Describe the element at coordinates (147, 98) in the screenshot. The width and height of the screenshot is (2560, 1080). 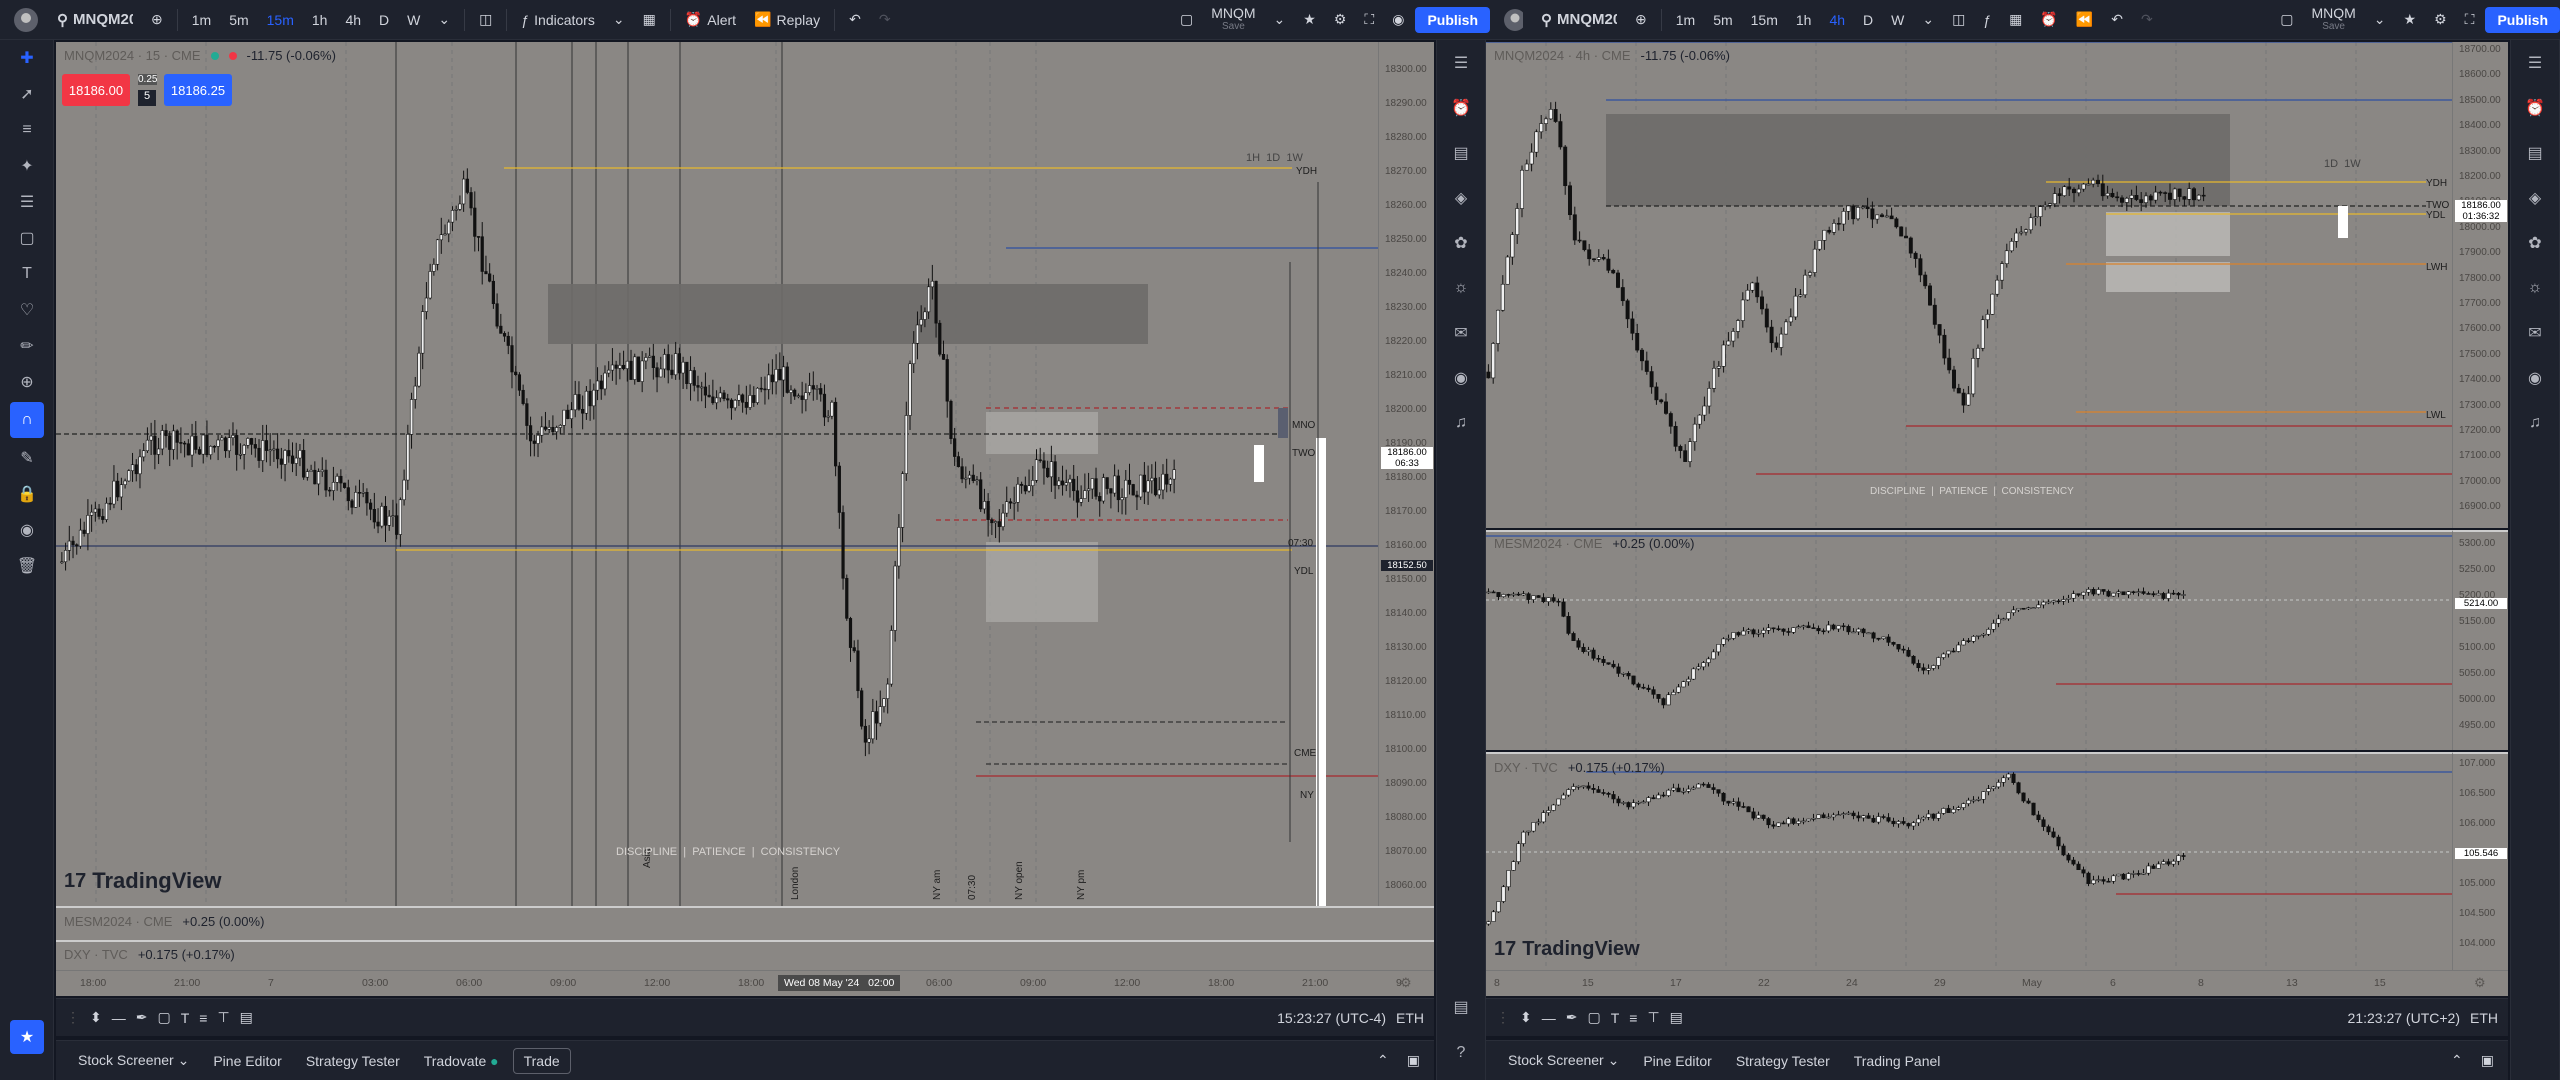
I see `quantity-field: 5` at that location.